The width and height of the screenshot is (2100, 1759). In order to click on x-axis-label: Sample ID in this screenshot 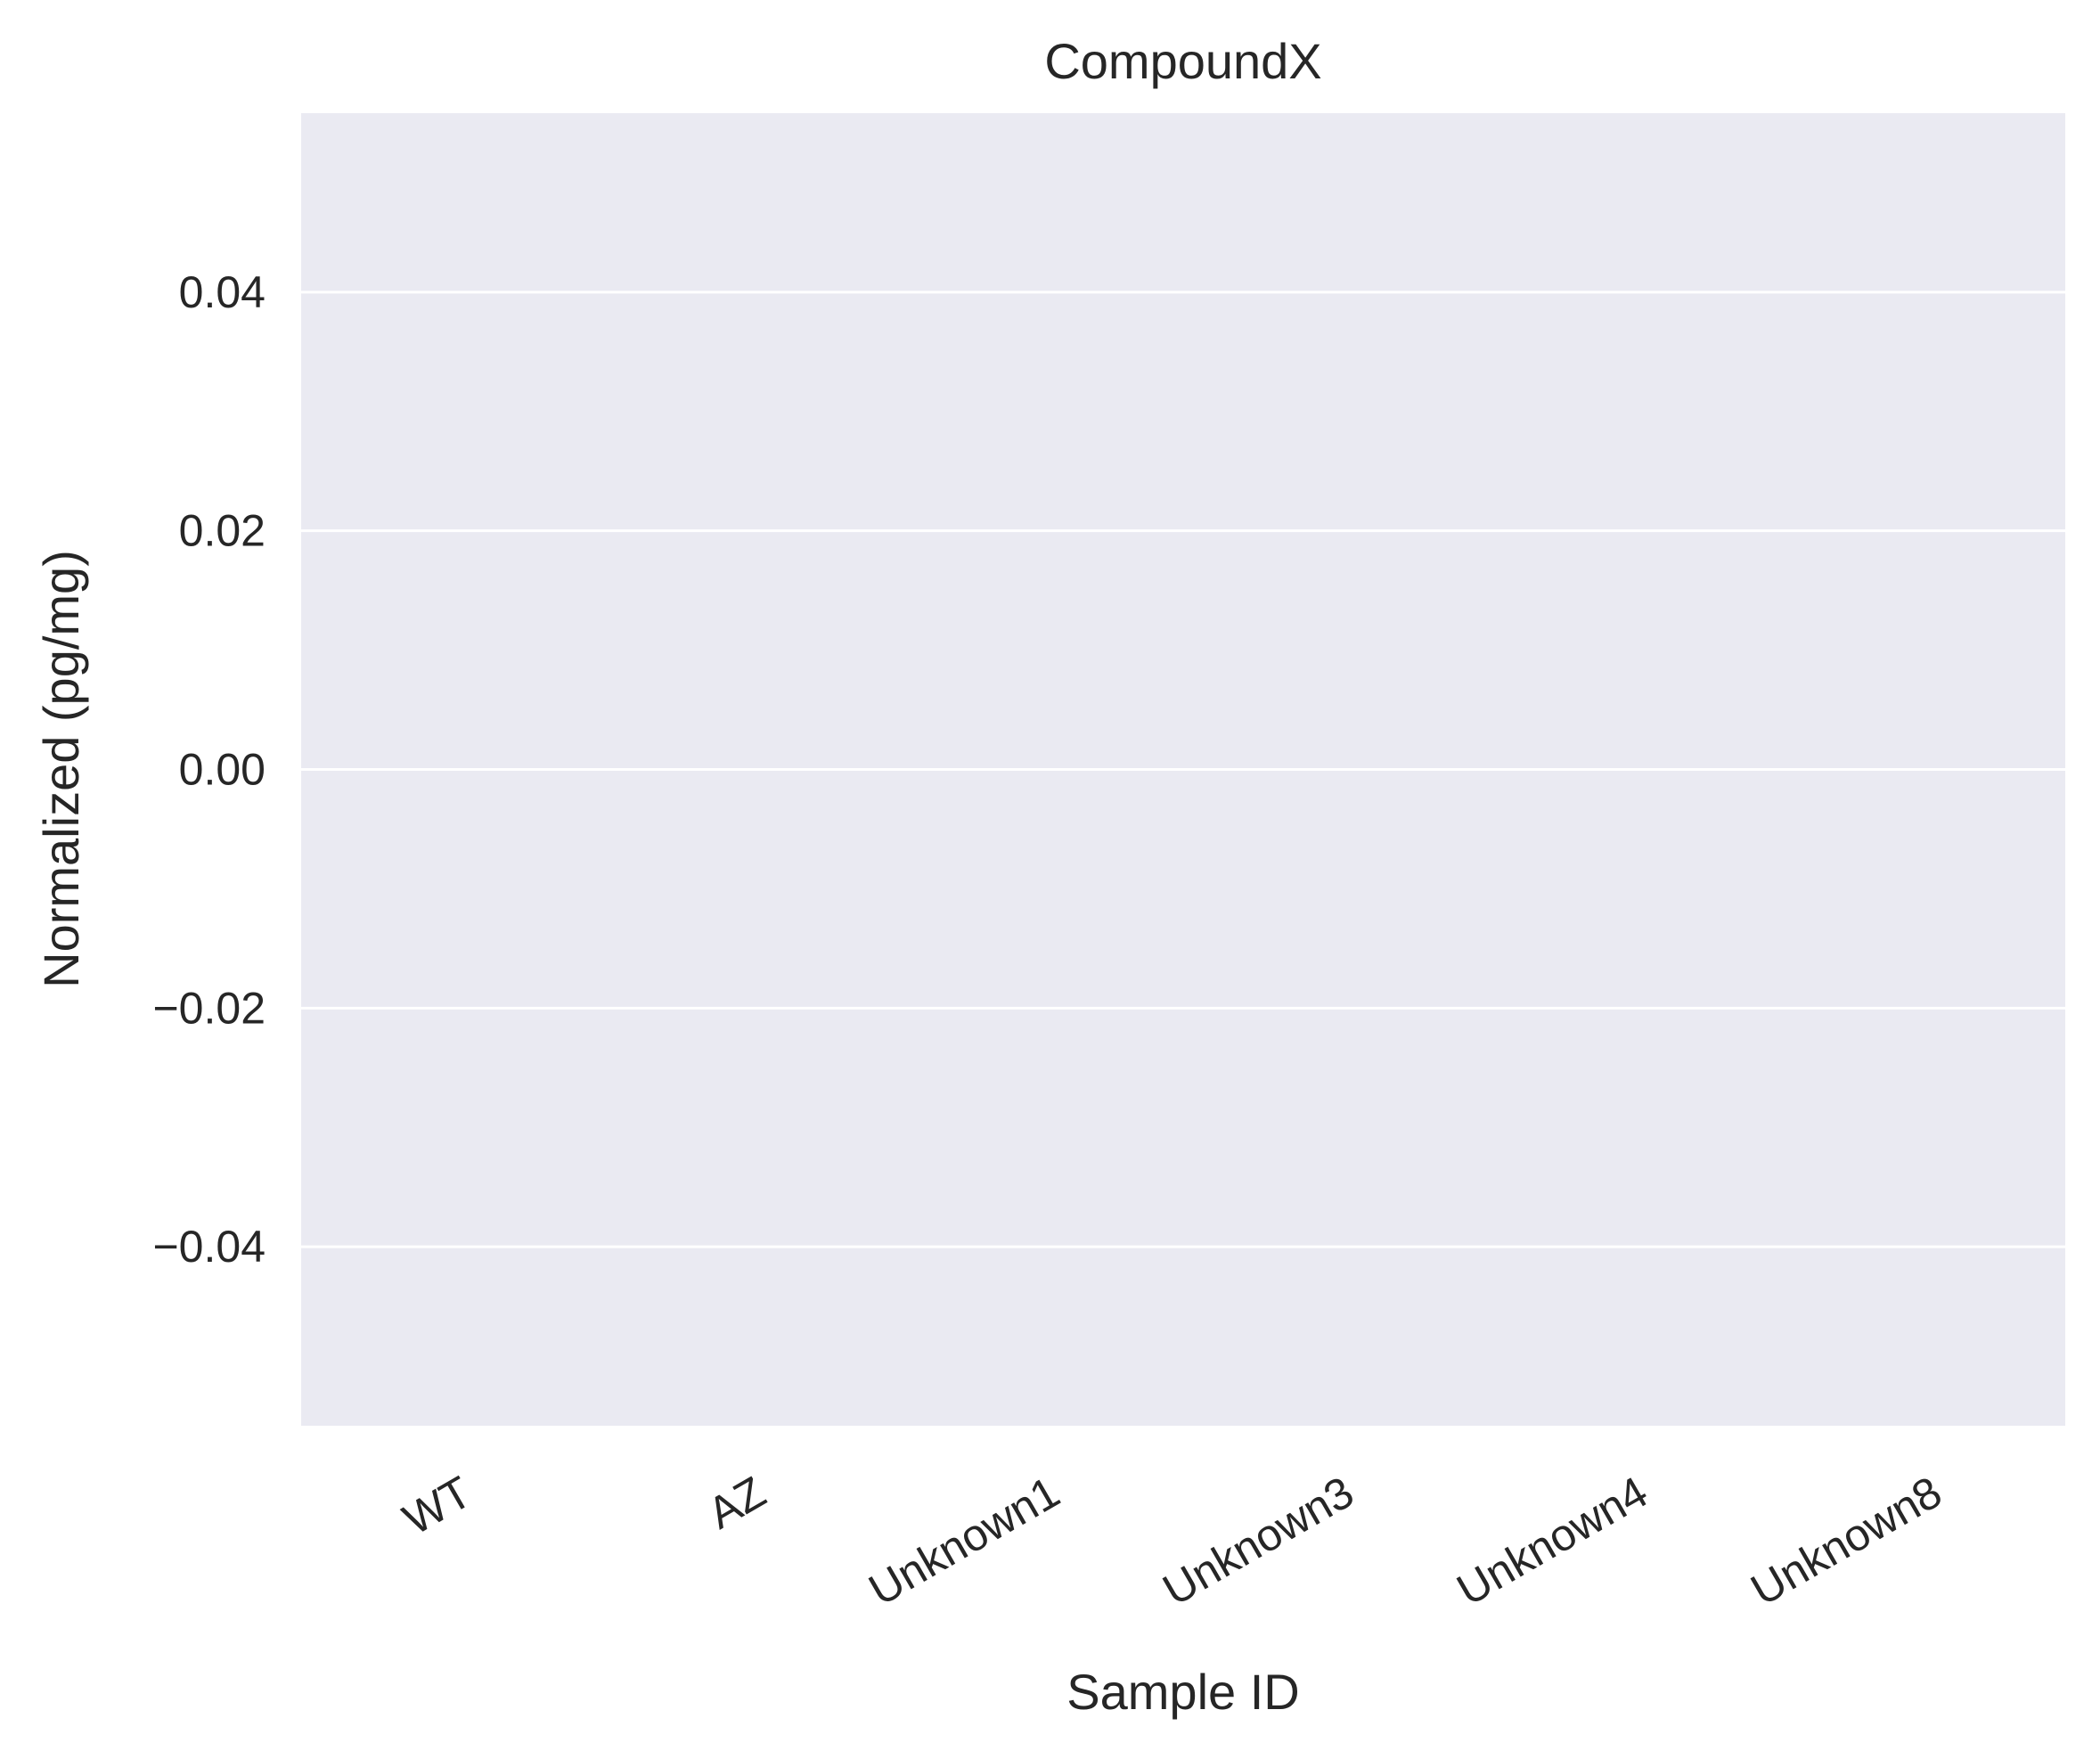, I will do `click(1182, 1692)`.